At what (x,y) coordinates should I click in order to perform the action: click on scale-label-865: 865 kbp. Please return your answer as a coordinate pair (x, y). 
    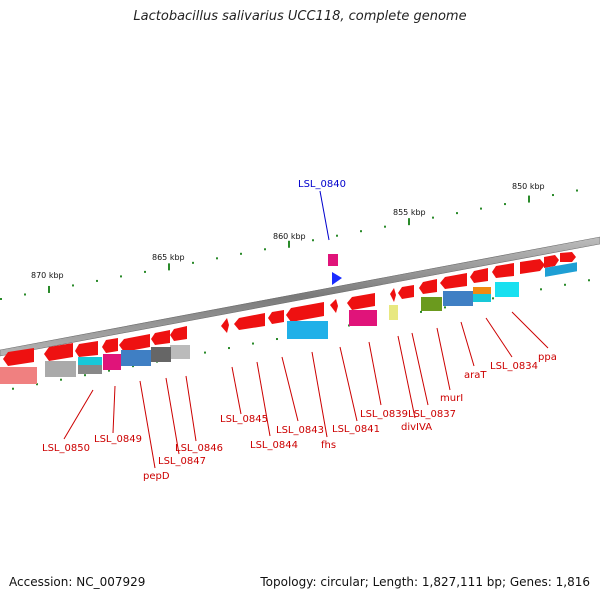
    Looking at the image, I should click on (168, 257).